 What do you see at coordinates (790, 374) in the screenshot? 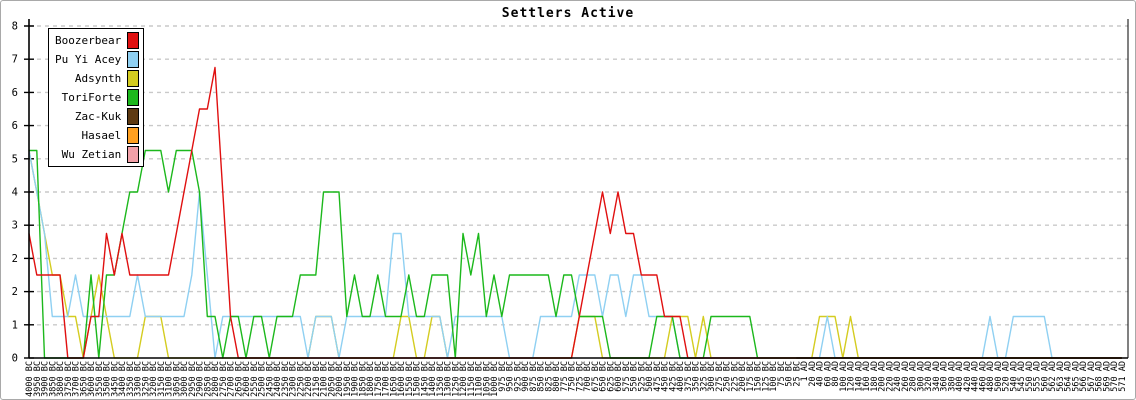
I see `x-tick-label: 50 BC` at bounding box center [790, 374].